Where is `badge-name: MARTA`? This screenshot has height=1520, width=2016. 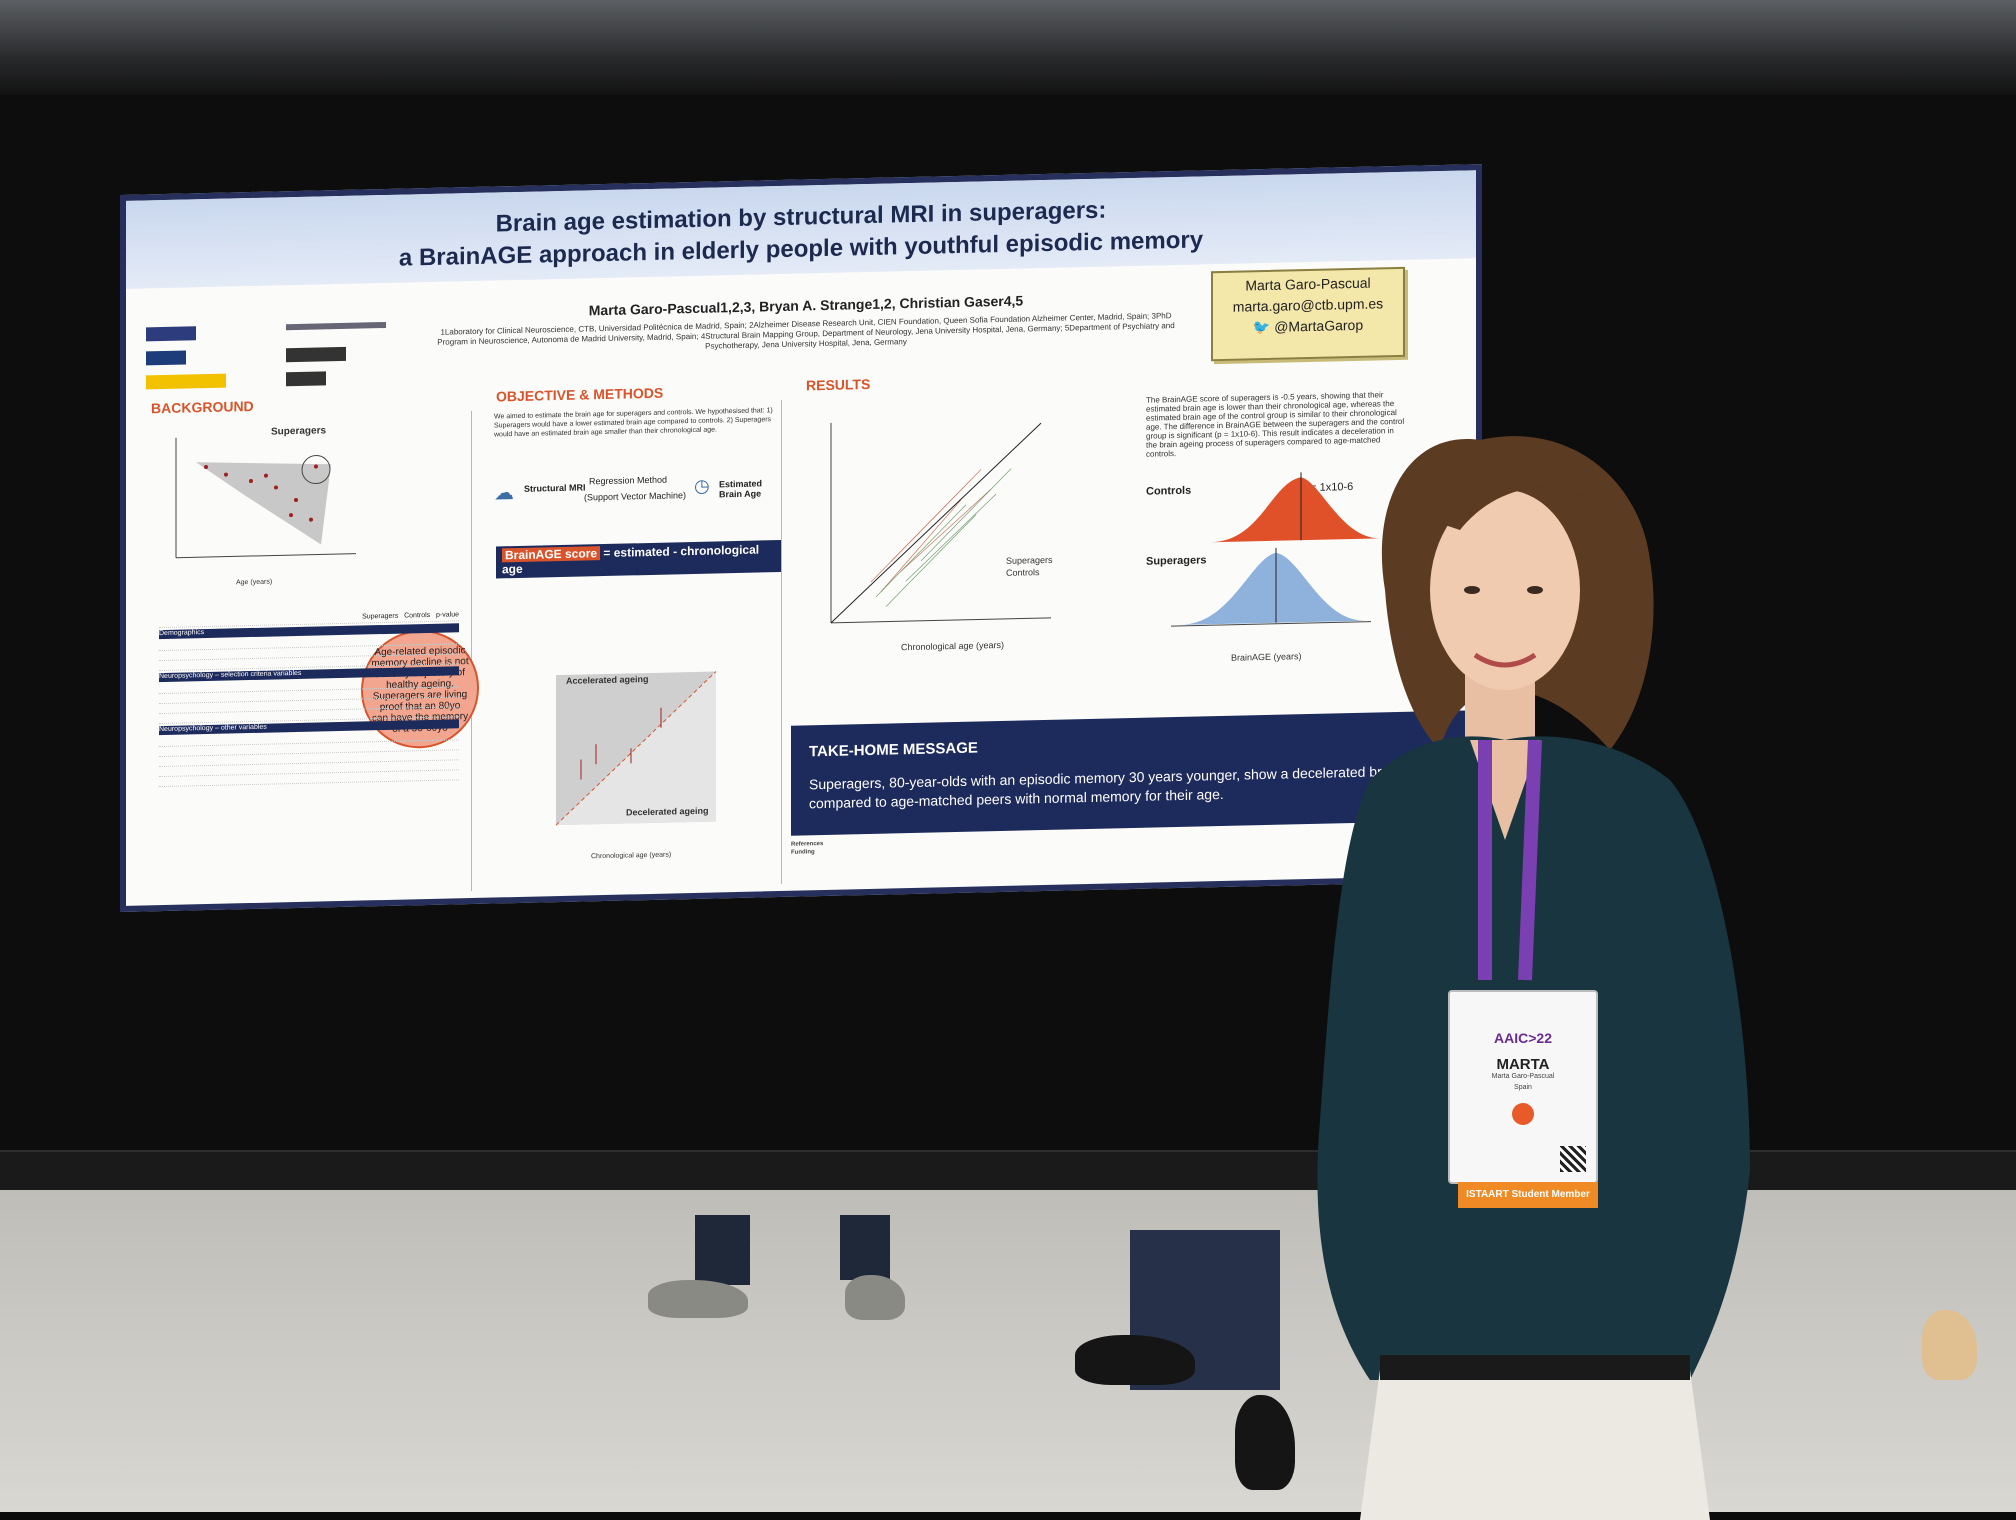
badge-name: MARTA is located at coordinates (1523, 1064).